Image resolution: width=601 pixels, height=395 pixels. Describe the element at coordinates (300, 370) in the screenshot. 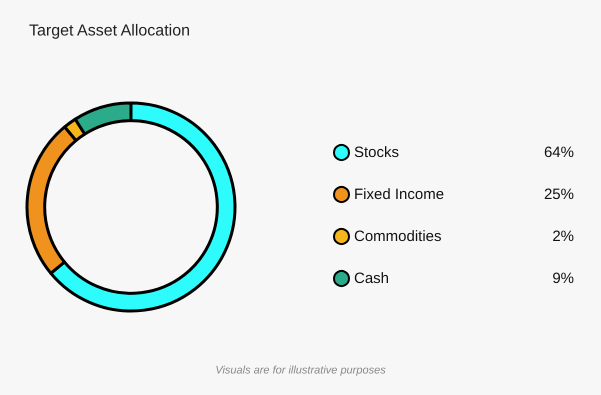

I see `text: Visuals are for illustrative purposes` at that location.